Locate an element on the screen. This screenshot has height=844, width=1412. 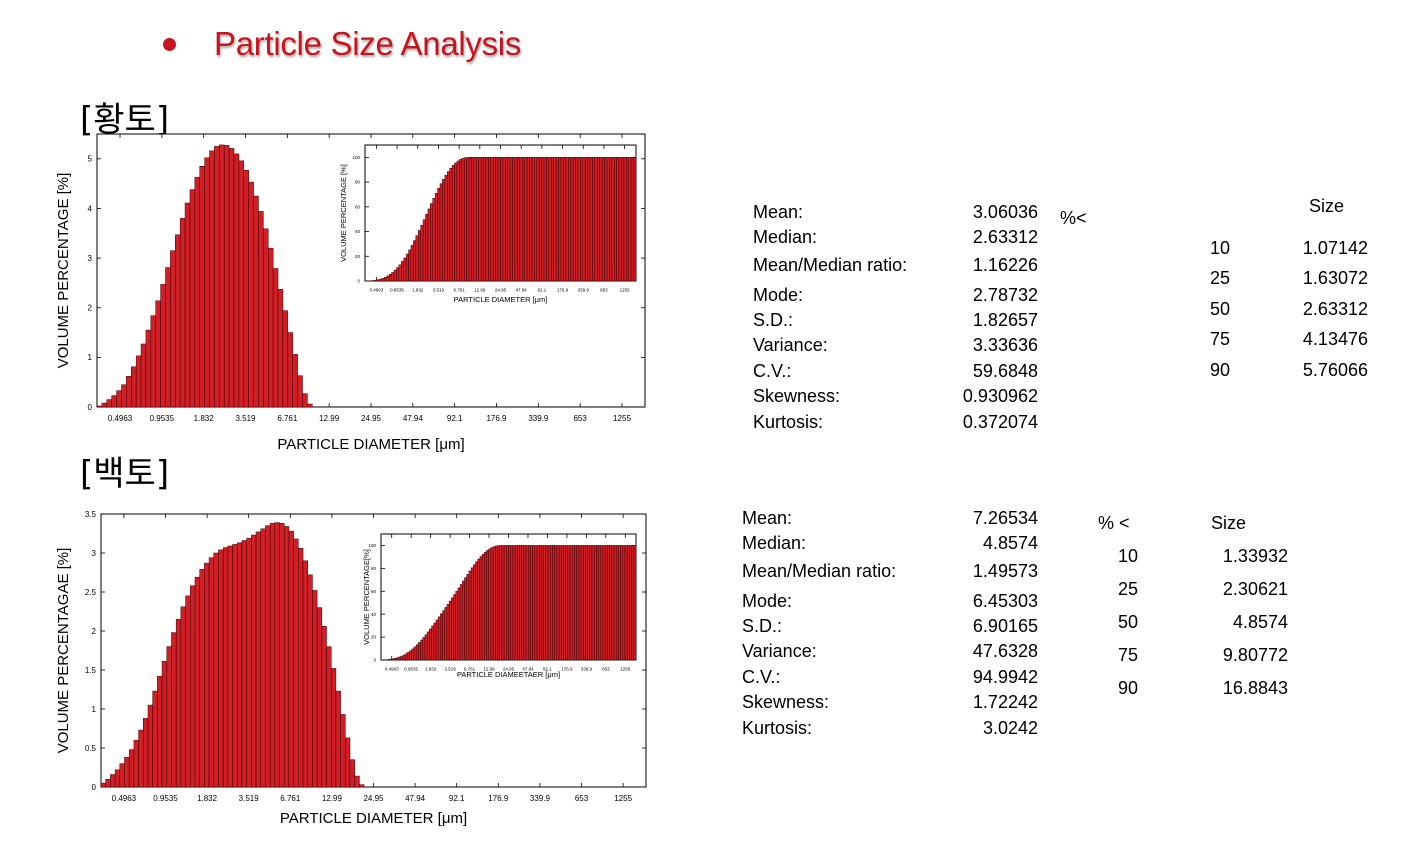
stat-value: 6.90165 is located at coordinates (1005, 626).